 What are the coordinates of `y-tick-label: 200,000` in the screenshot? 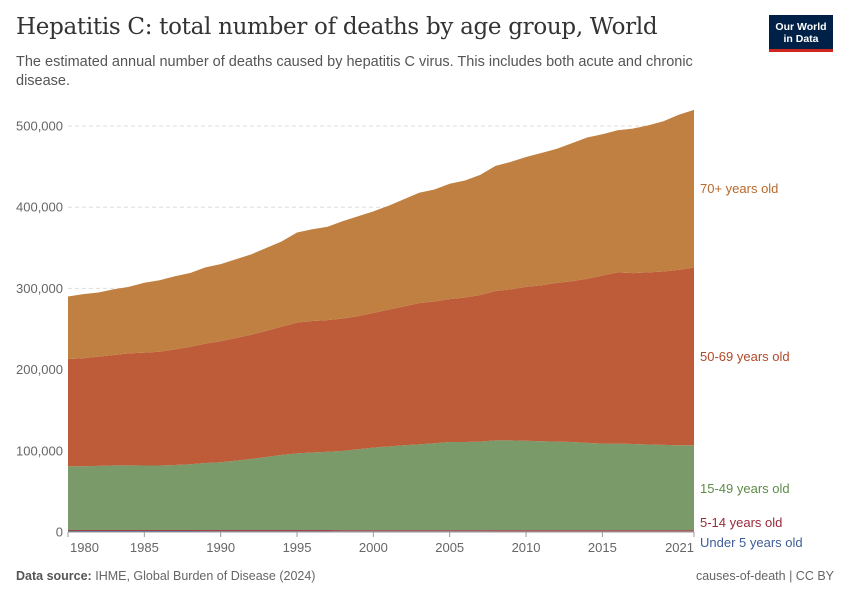 It's located at (39, 369).